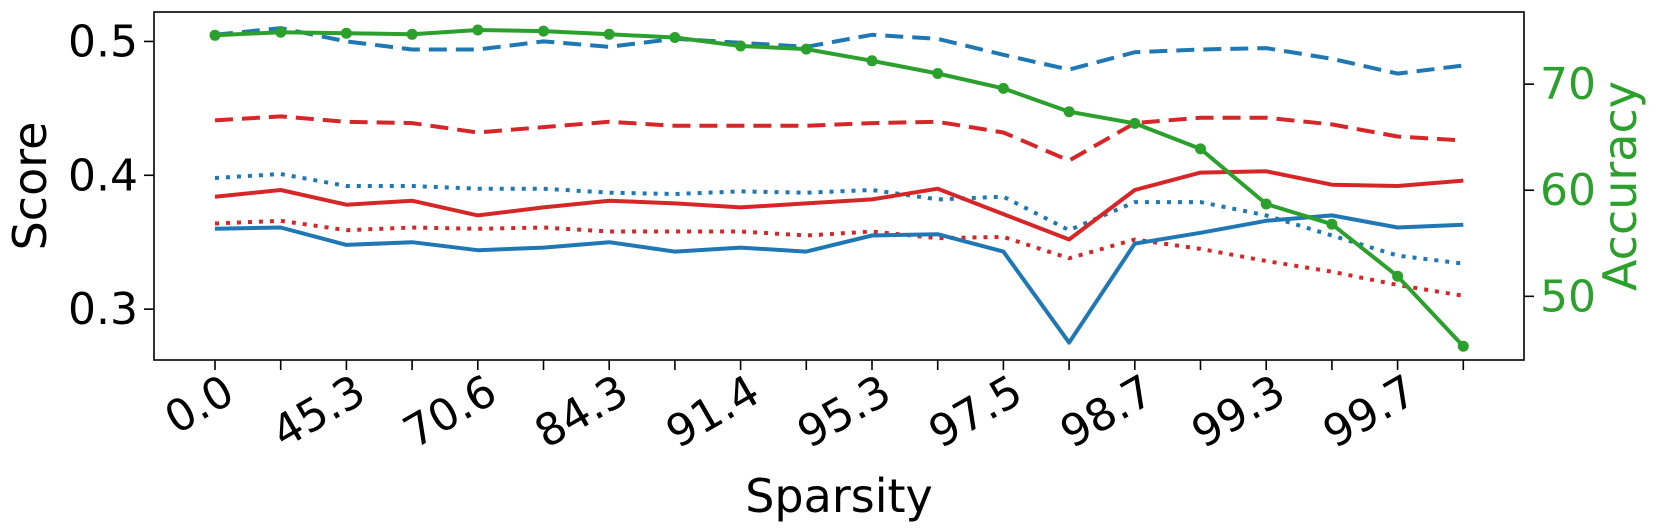 The image size is (1660, 530). Describe the element at coordinates (839, 51) in the screenshot. I see `series-blue-dashed-line` at that location.